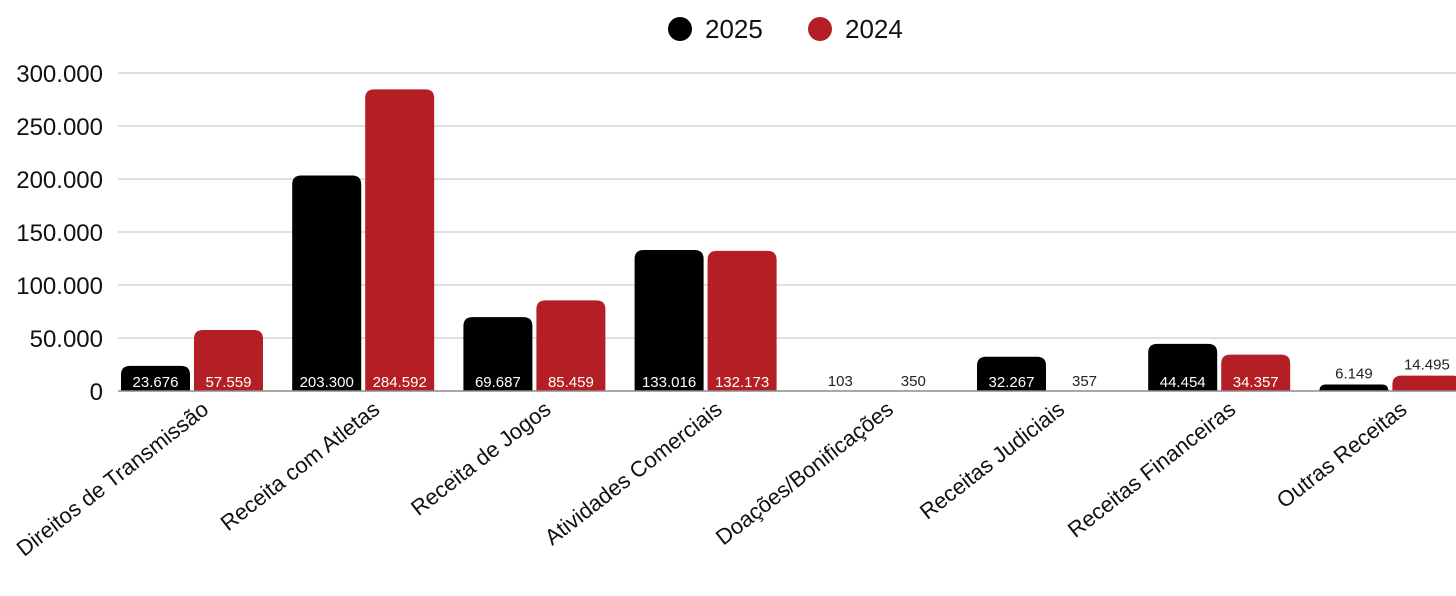 The height and width of the screenshot is (596, 1456). I want to click on y-tick-label: 200.000, so click(59, 180).